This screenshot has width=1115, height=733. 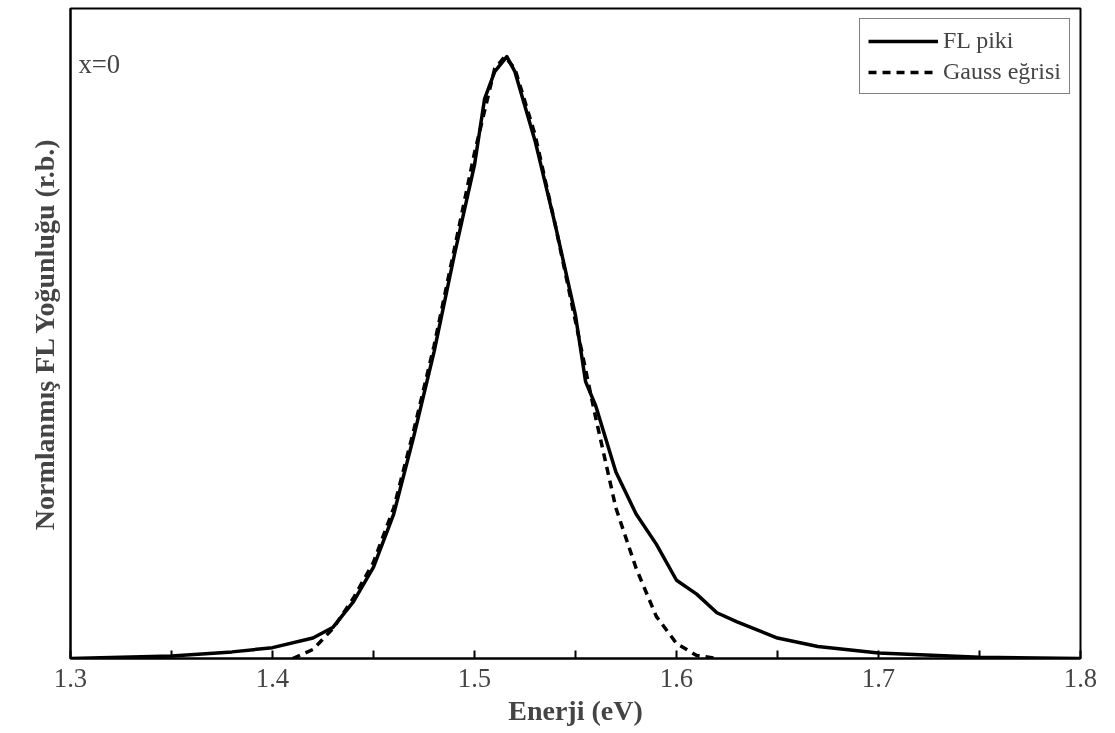 What do you see at coordinates (99, 63) in the screenshot?
I see `annotation: x=0` at bounding box center [99, 63].